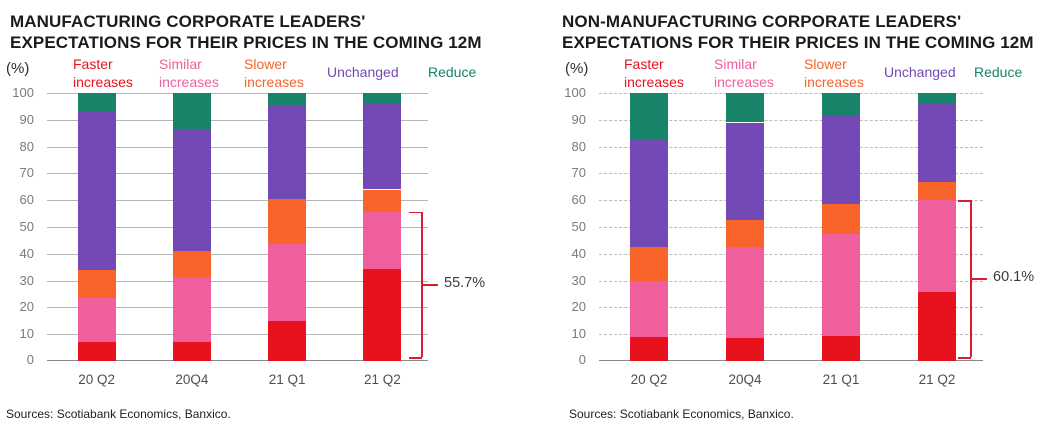  Describe the element at coordinates (188, 21) in the screenshot. I see `chart-title-line1: MANUFACTURING CORPORATE LEADERS'` at that location.